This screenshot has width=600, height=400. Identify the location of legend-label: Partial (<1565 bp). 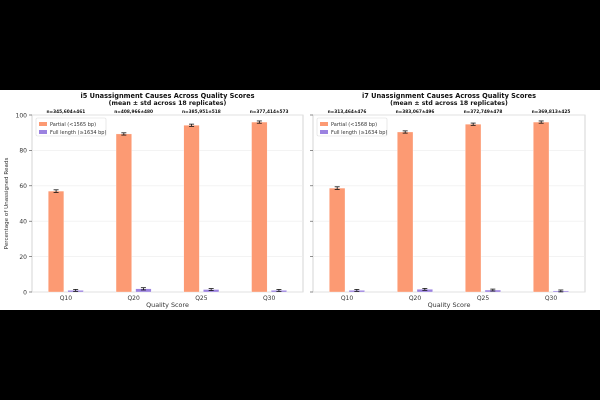
(73, 125).